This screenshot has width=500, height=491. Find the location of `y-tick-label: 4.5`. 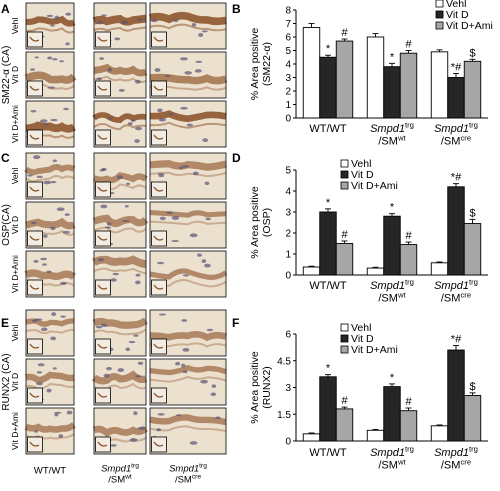

y-tick-label: 4.5 is located at coordinates (284, 361).